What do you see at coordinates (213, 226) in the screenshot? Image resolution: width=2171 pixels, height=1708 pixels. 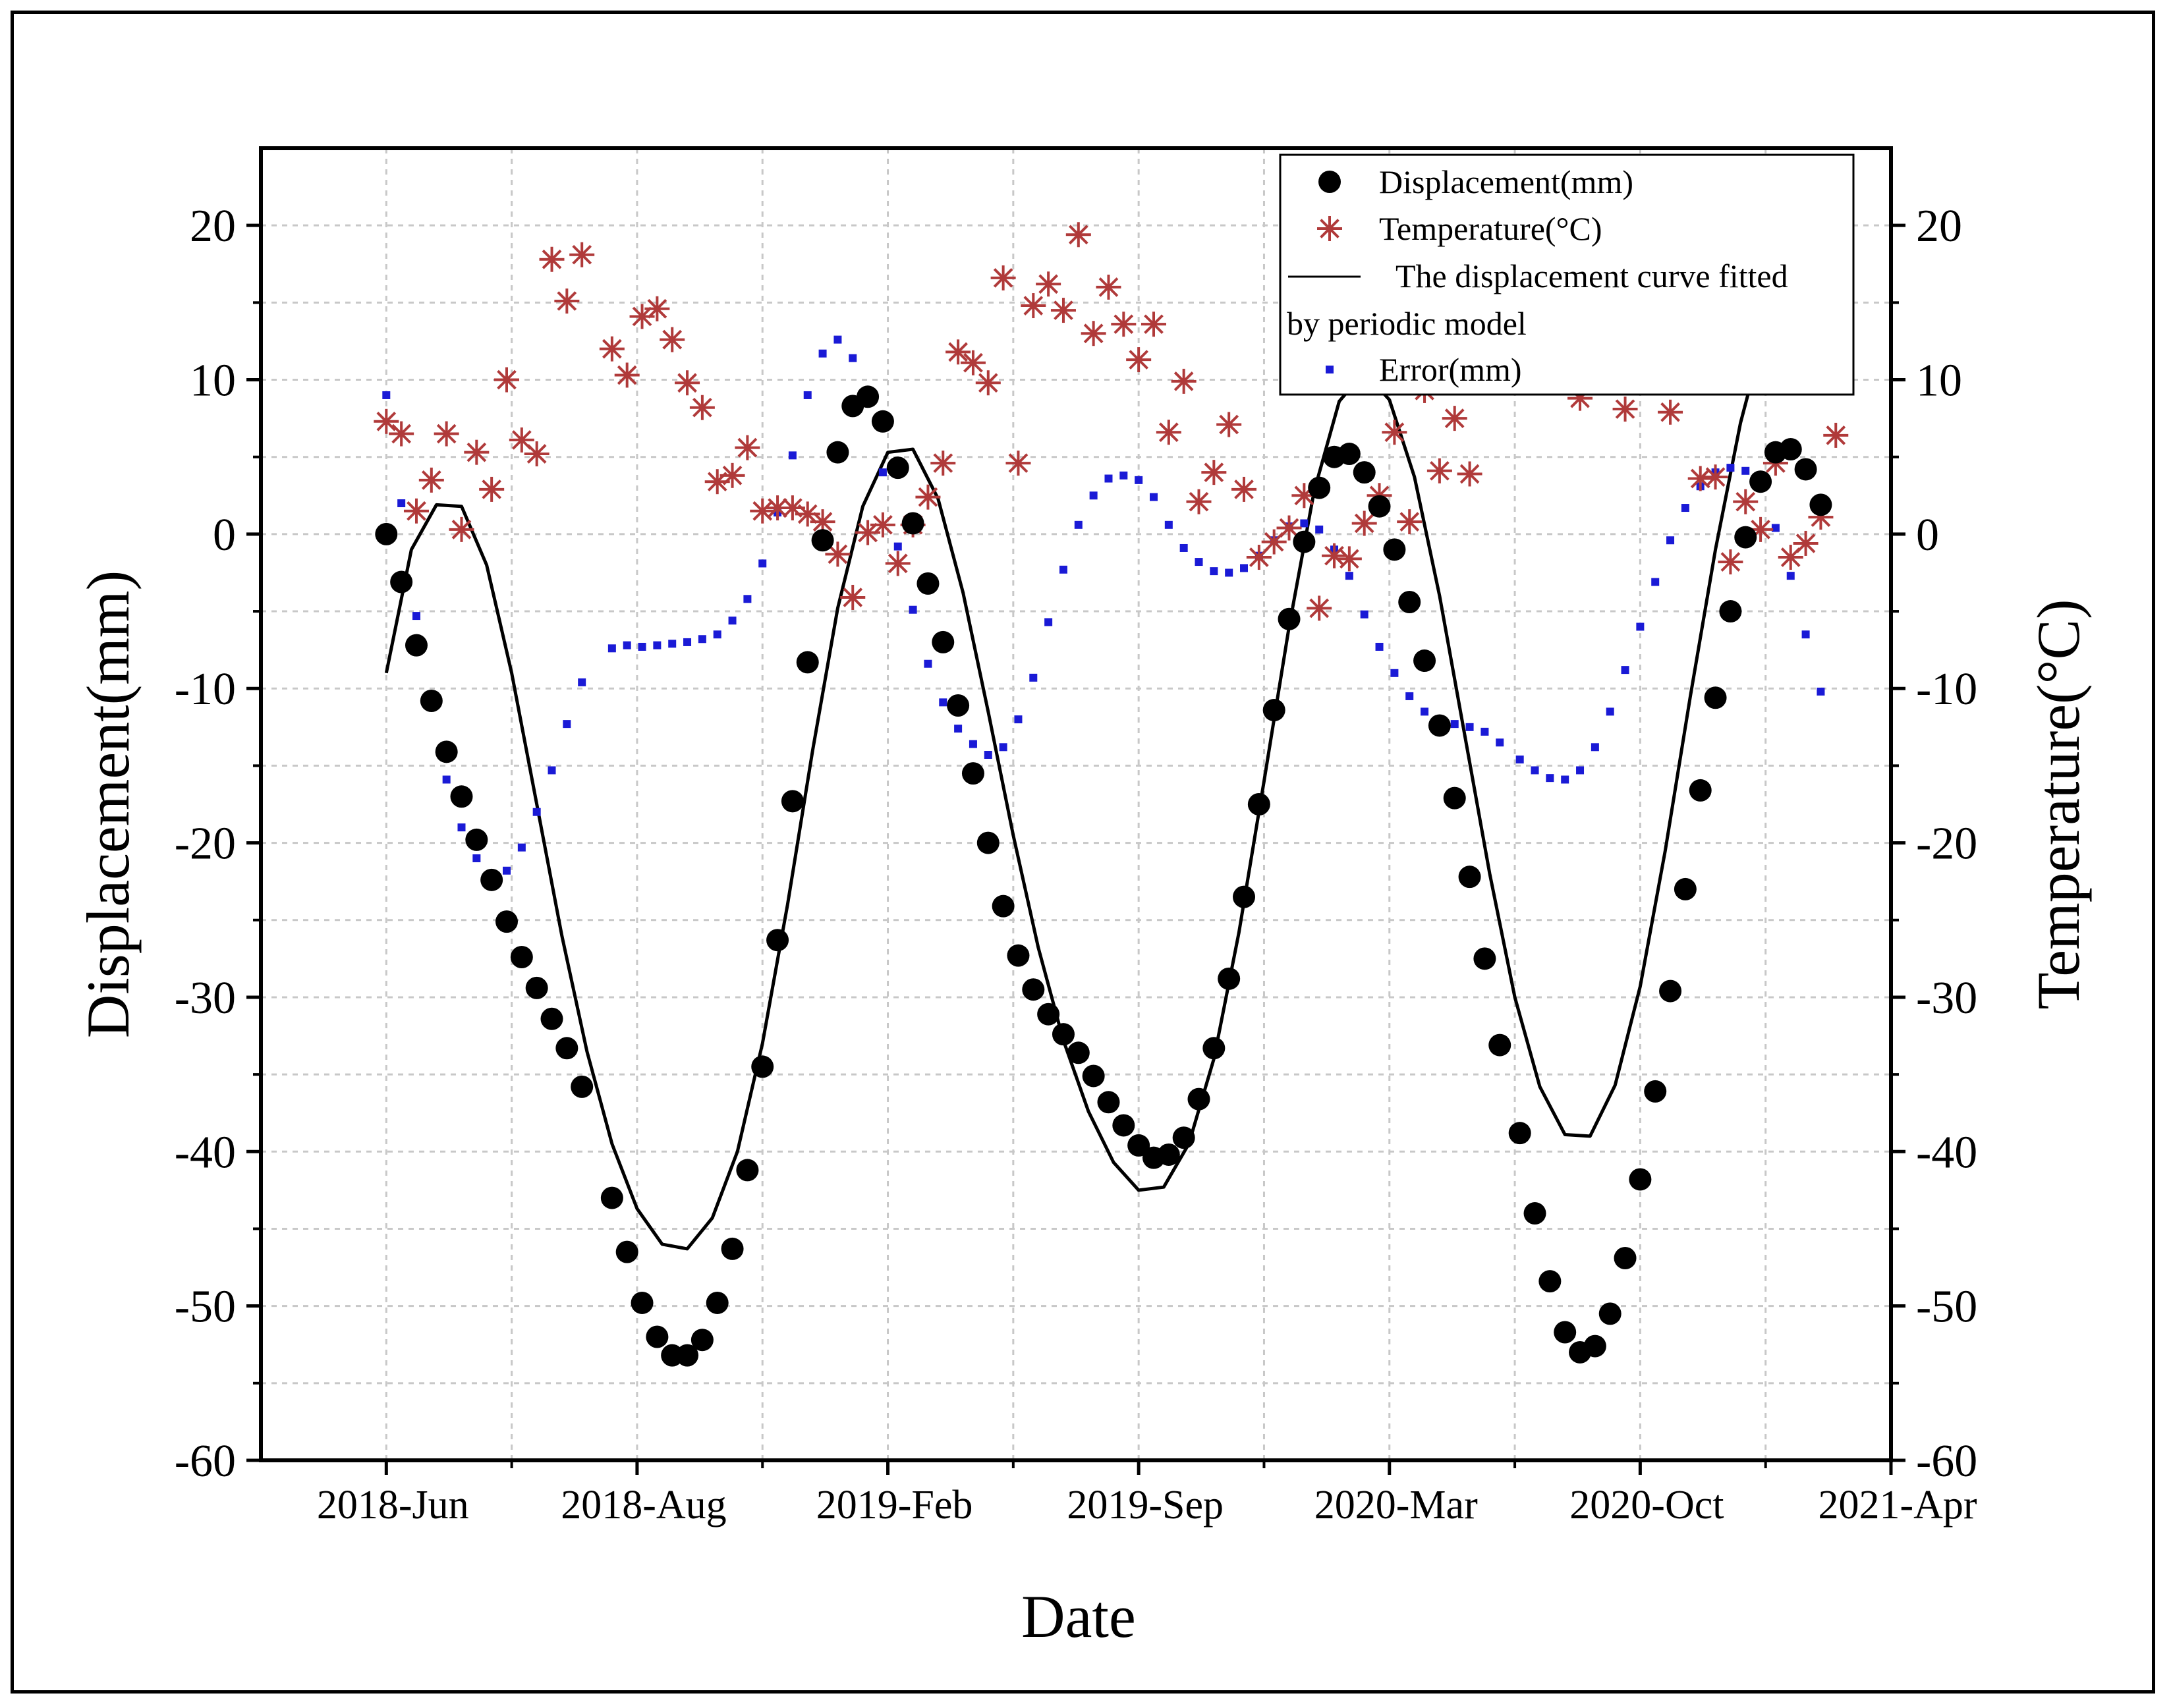 I see `y-tick-label: 20` at bounding box center [213, 226].